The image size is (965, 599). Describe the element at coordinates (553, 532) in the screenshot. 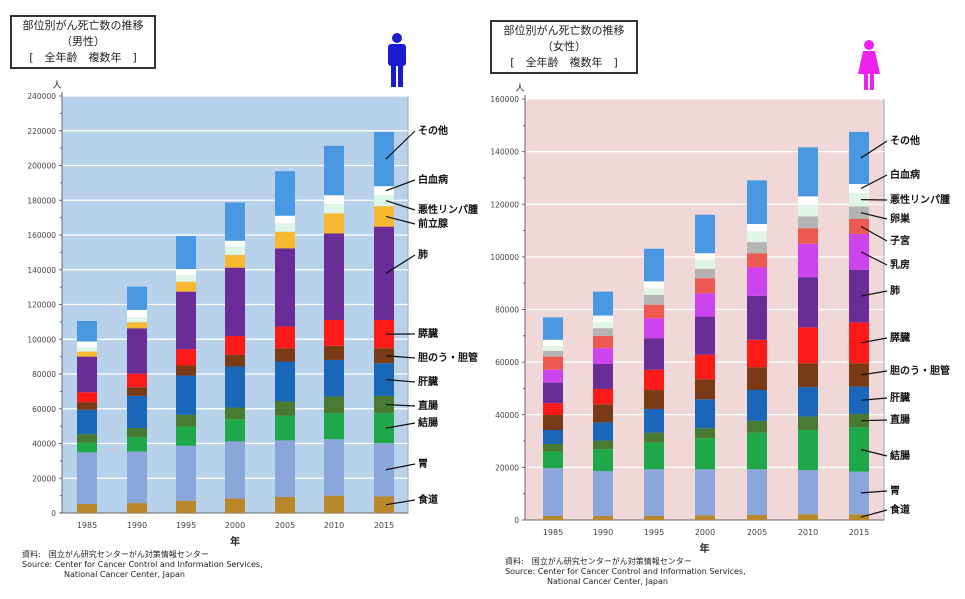

I see `x-tick-label: 1985` at that location.